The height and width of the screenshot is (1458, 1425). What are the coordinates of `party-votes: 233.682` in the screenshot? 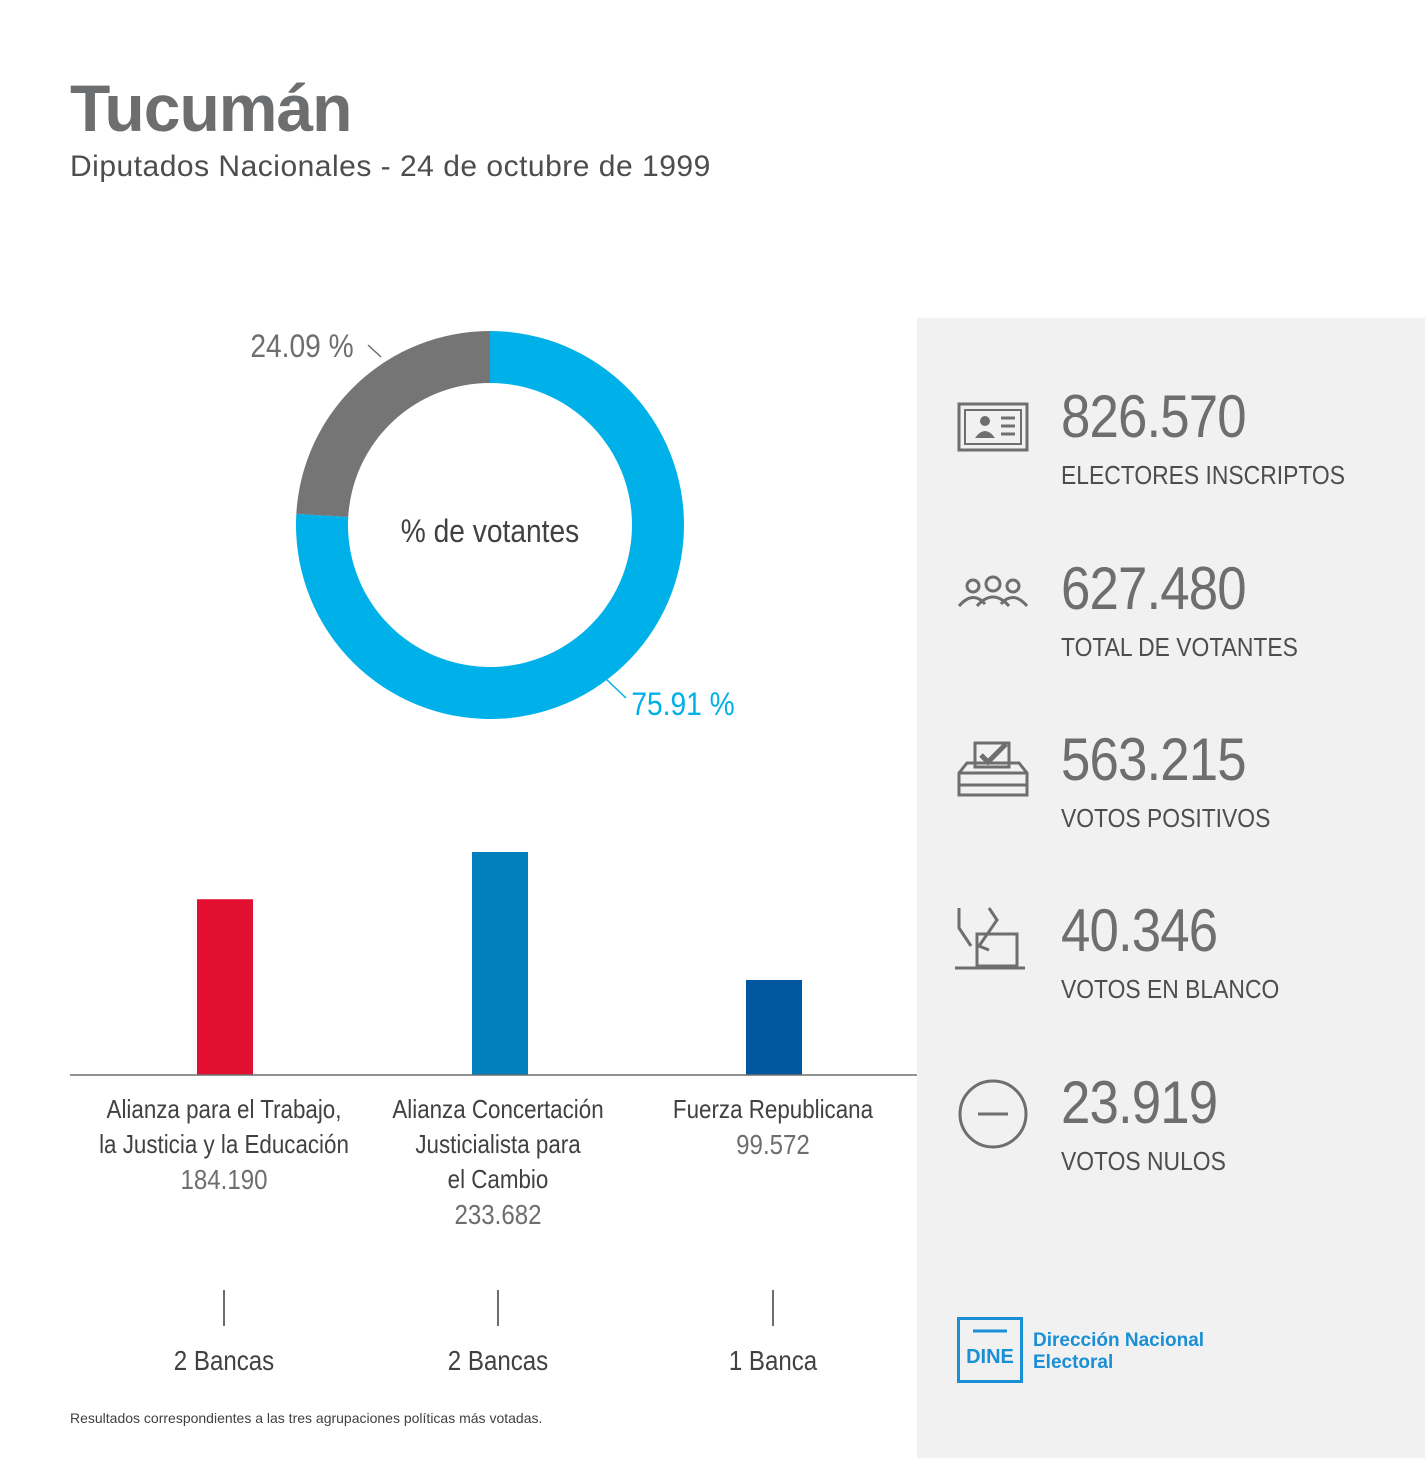 It's located at (498, 1214).